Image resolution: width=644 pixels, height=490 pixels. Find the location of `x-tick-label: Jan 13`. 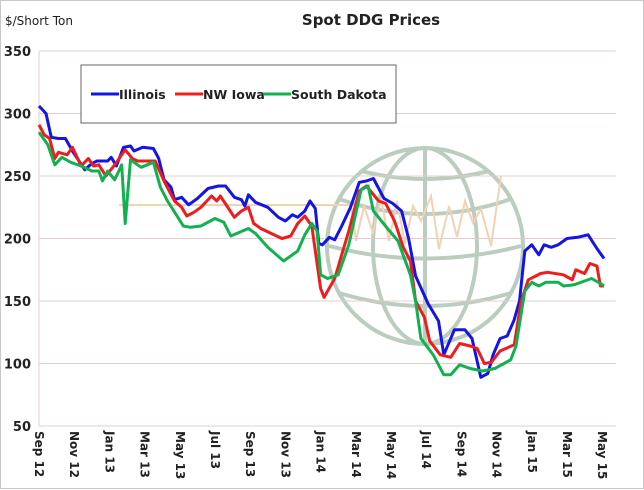

x-tick-label: Jan 13 is located at coordinates (109, 451).